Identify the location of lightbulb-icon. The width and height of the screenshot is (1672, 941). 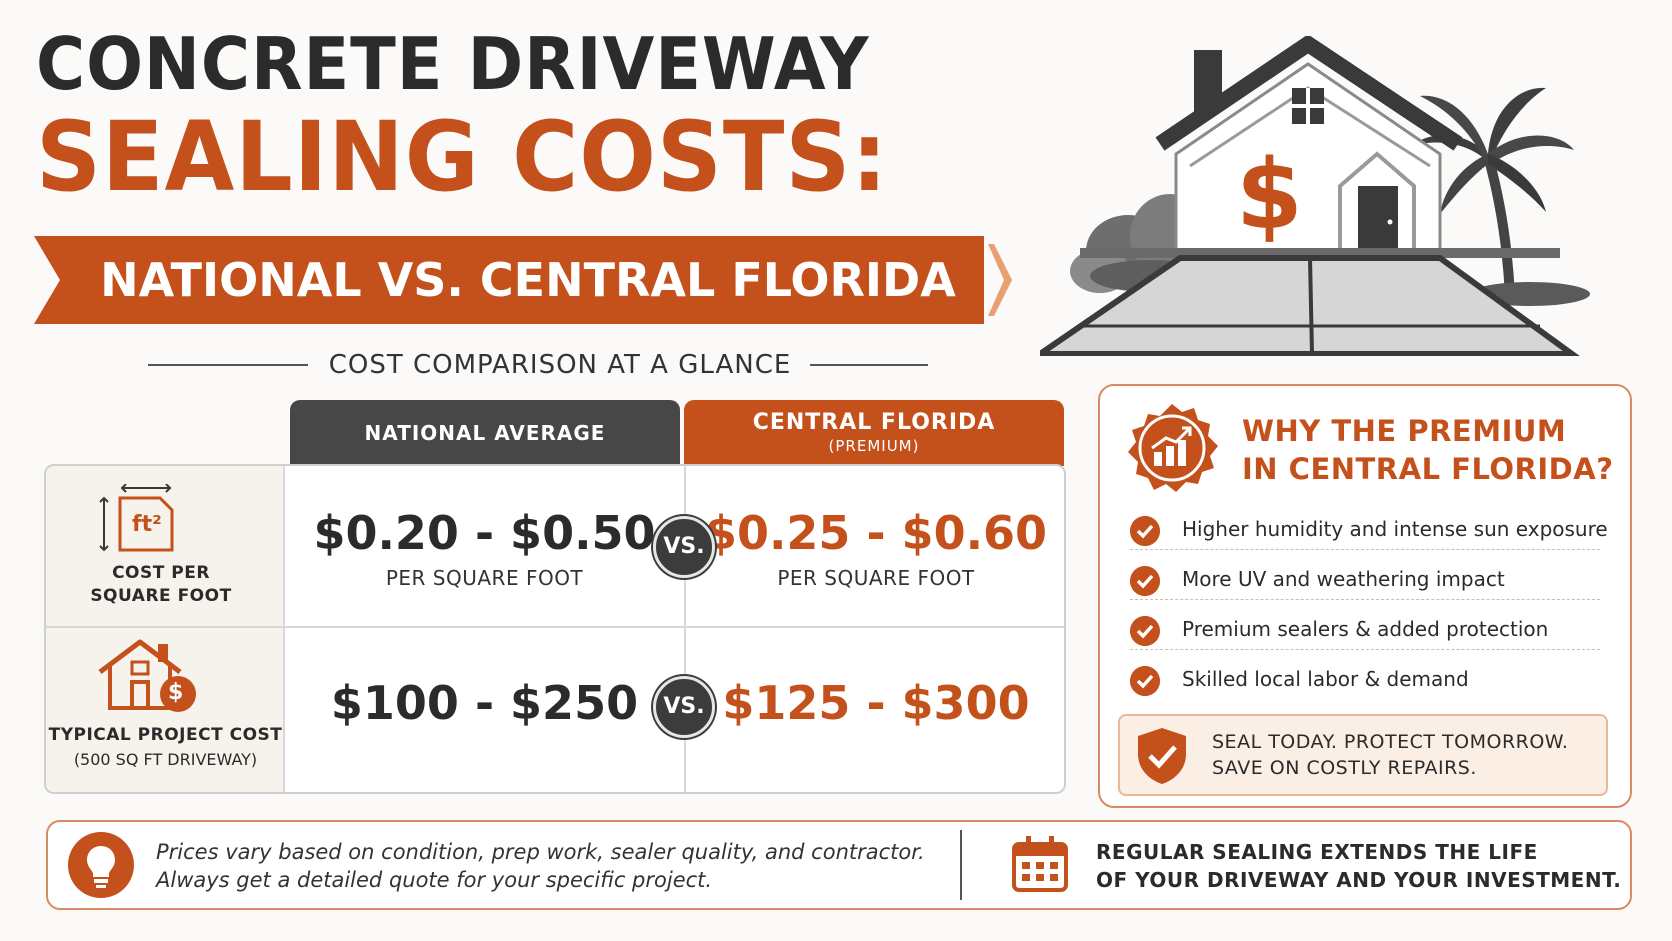
(101, 865).